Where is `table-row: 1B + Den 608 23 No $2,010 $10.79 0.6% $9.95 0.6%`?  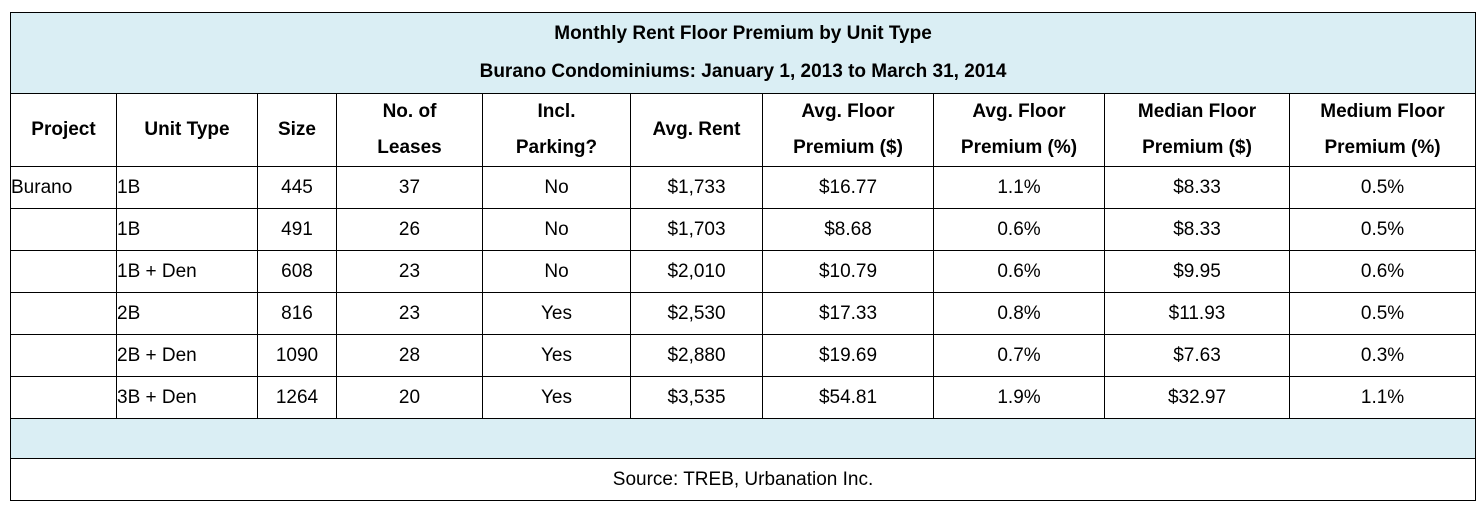
table-row: 1B + Den 608 23 No $2,010 $10.79 0.6% $9.95 0.6% is located at coordinates (743, 271).